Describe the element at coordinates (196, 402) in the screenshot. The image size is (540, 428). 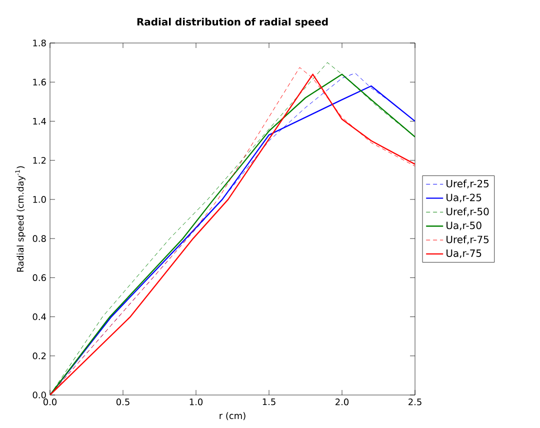
I see `x-tick-label: 1.0` at that location.